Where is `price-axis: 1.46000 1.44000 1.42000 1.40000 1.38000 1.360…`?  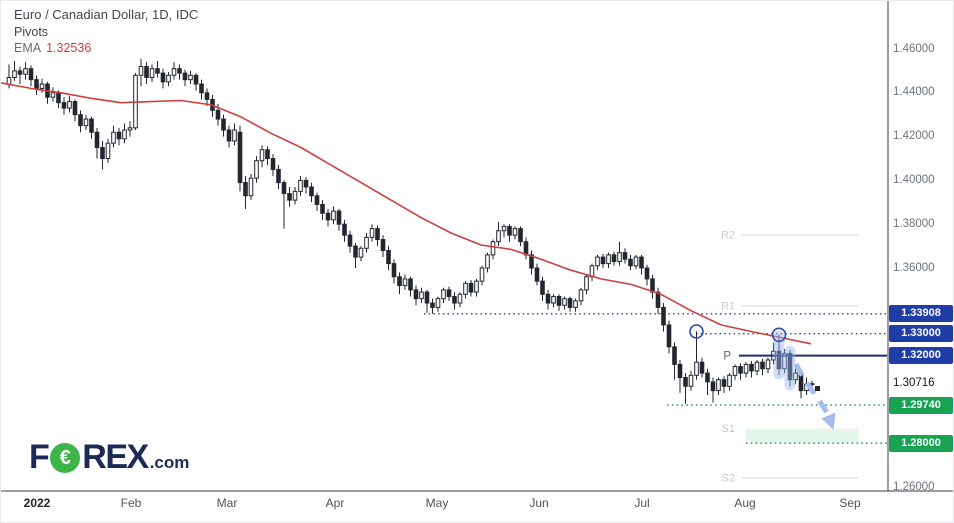
price-axis: 1.46000 1.44000 1.42000 1.40000 1.38000 1.360… is located at coordinates (920, 247).